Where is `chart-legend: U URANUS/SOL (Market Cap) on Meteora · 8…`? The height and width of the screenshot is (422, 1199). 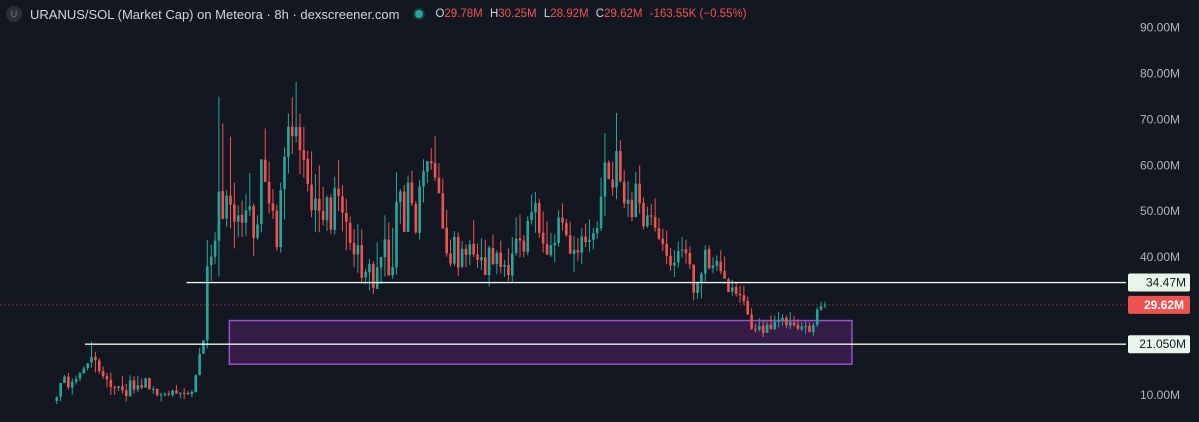
chart-legend: U URANUS/SOL (Market Cap) on Meteora · 8… is located at coordinates (376, 14).